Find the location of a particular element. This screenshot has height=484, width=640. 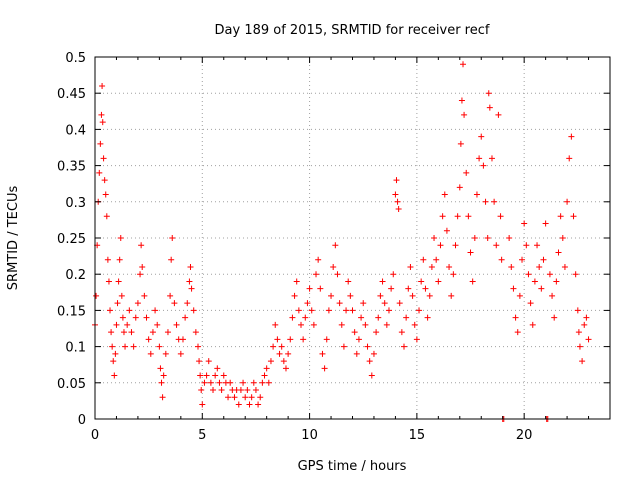

y-tick-label: 0.35 is located at coordinates (71, 167).